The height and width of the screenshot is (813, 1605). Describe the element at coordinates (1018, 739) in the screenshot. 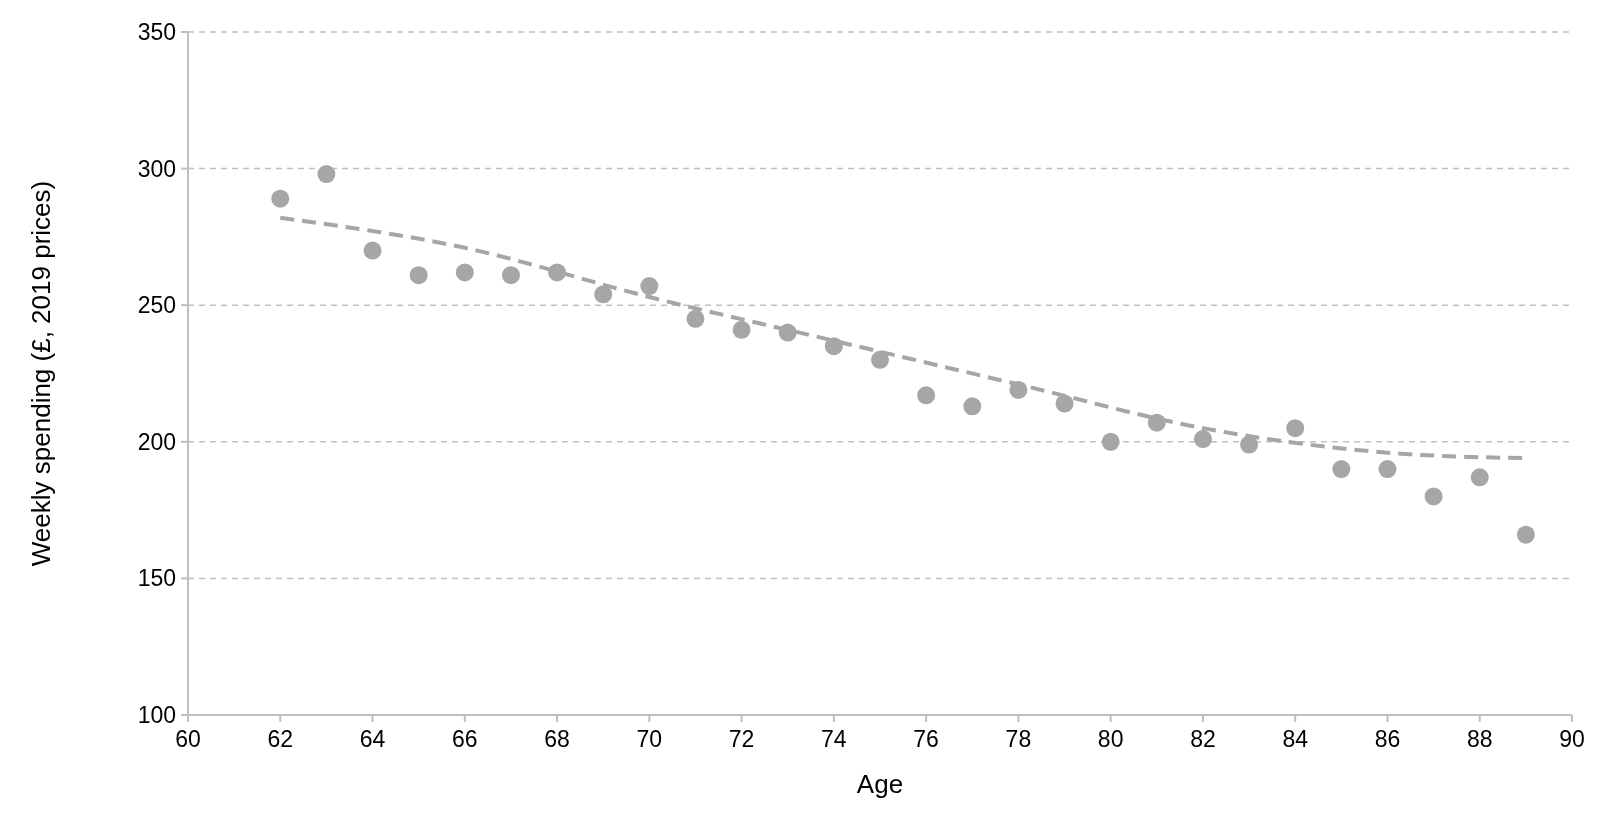

I see `x-tick-label: 78` at that location.